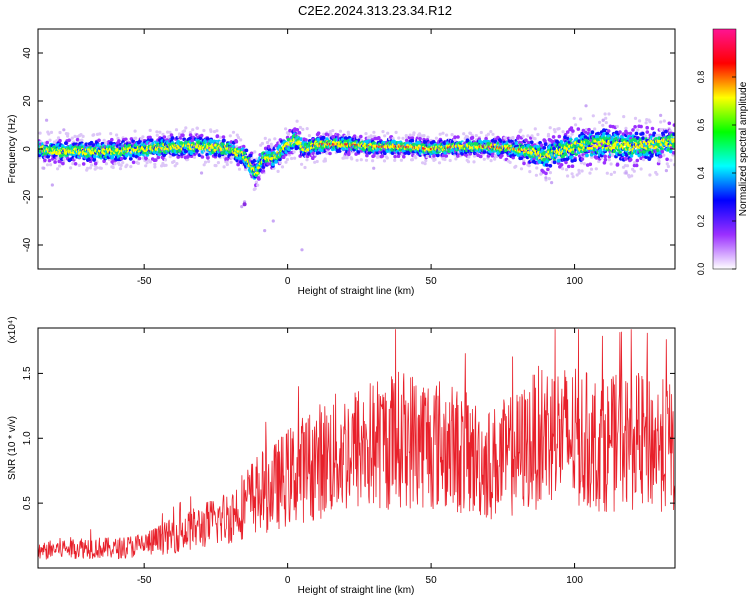  What do you see at coordinates (12, 149) in the screenshot?
I see `spectrogram-y-axis-label: Frequency (Hz)` at bounding box center [12, 149].